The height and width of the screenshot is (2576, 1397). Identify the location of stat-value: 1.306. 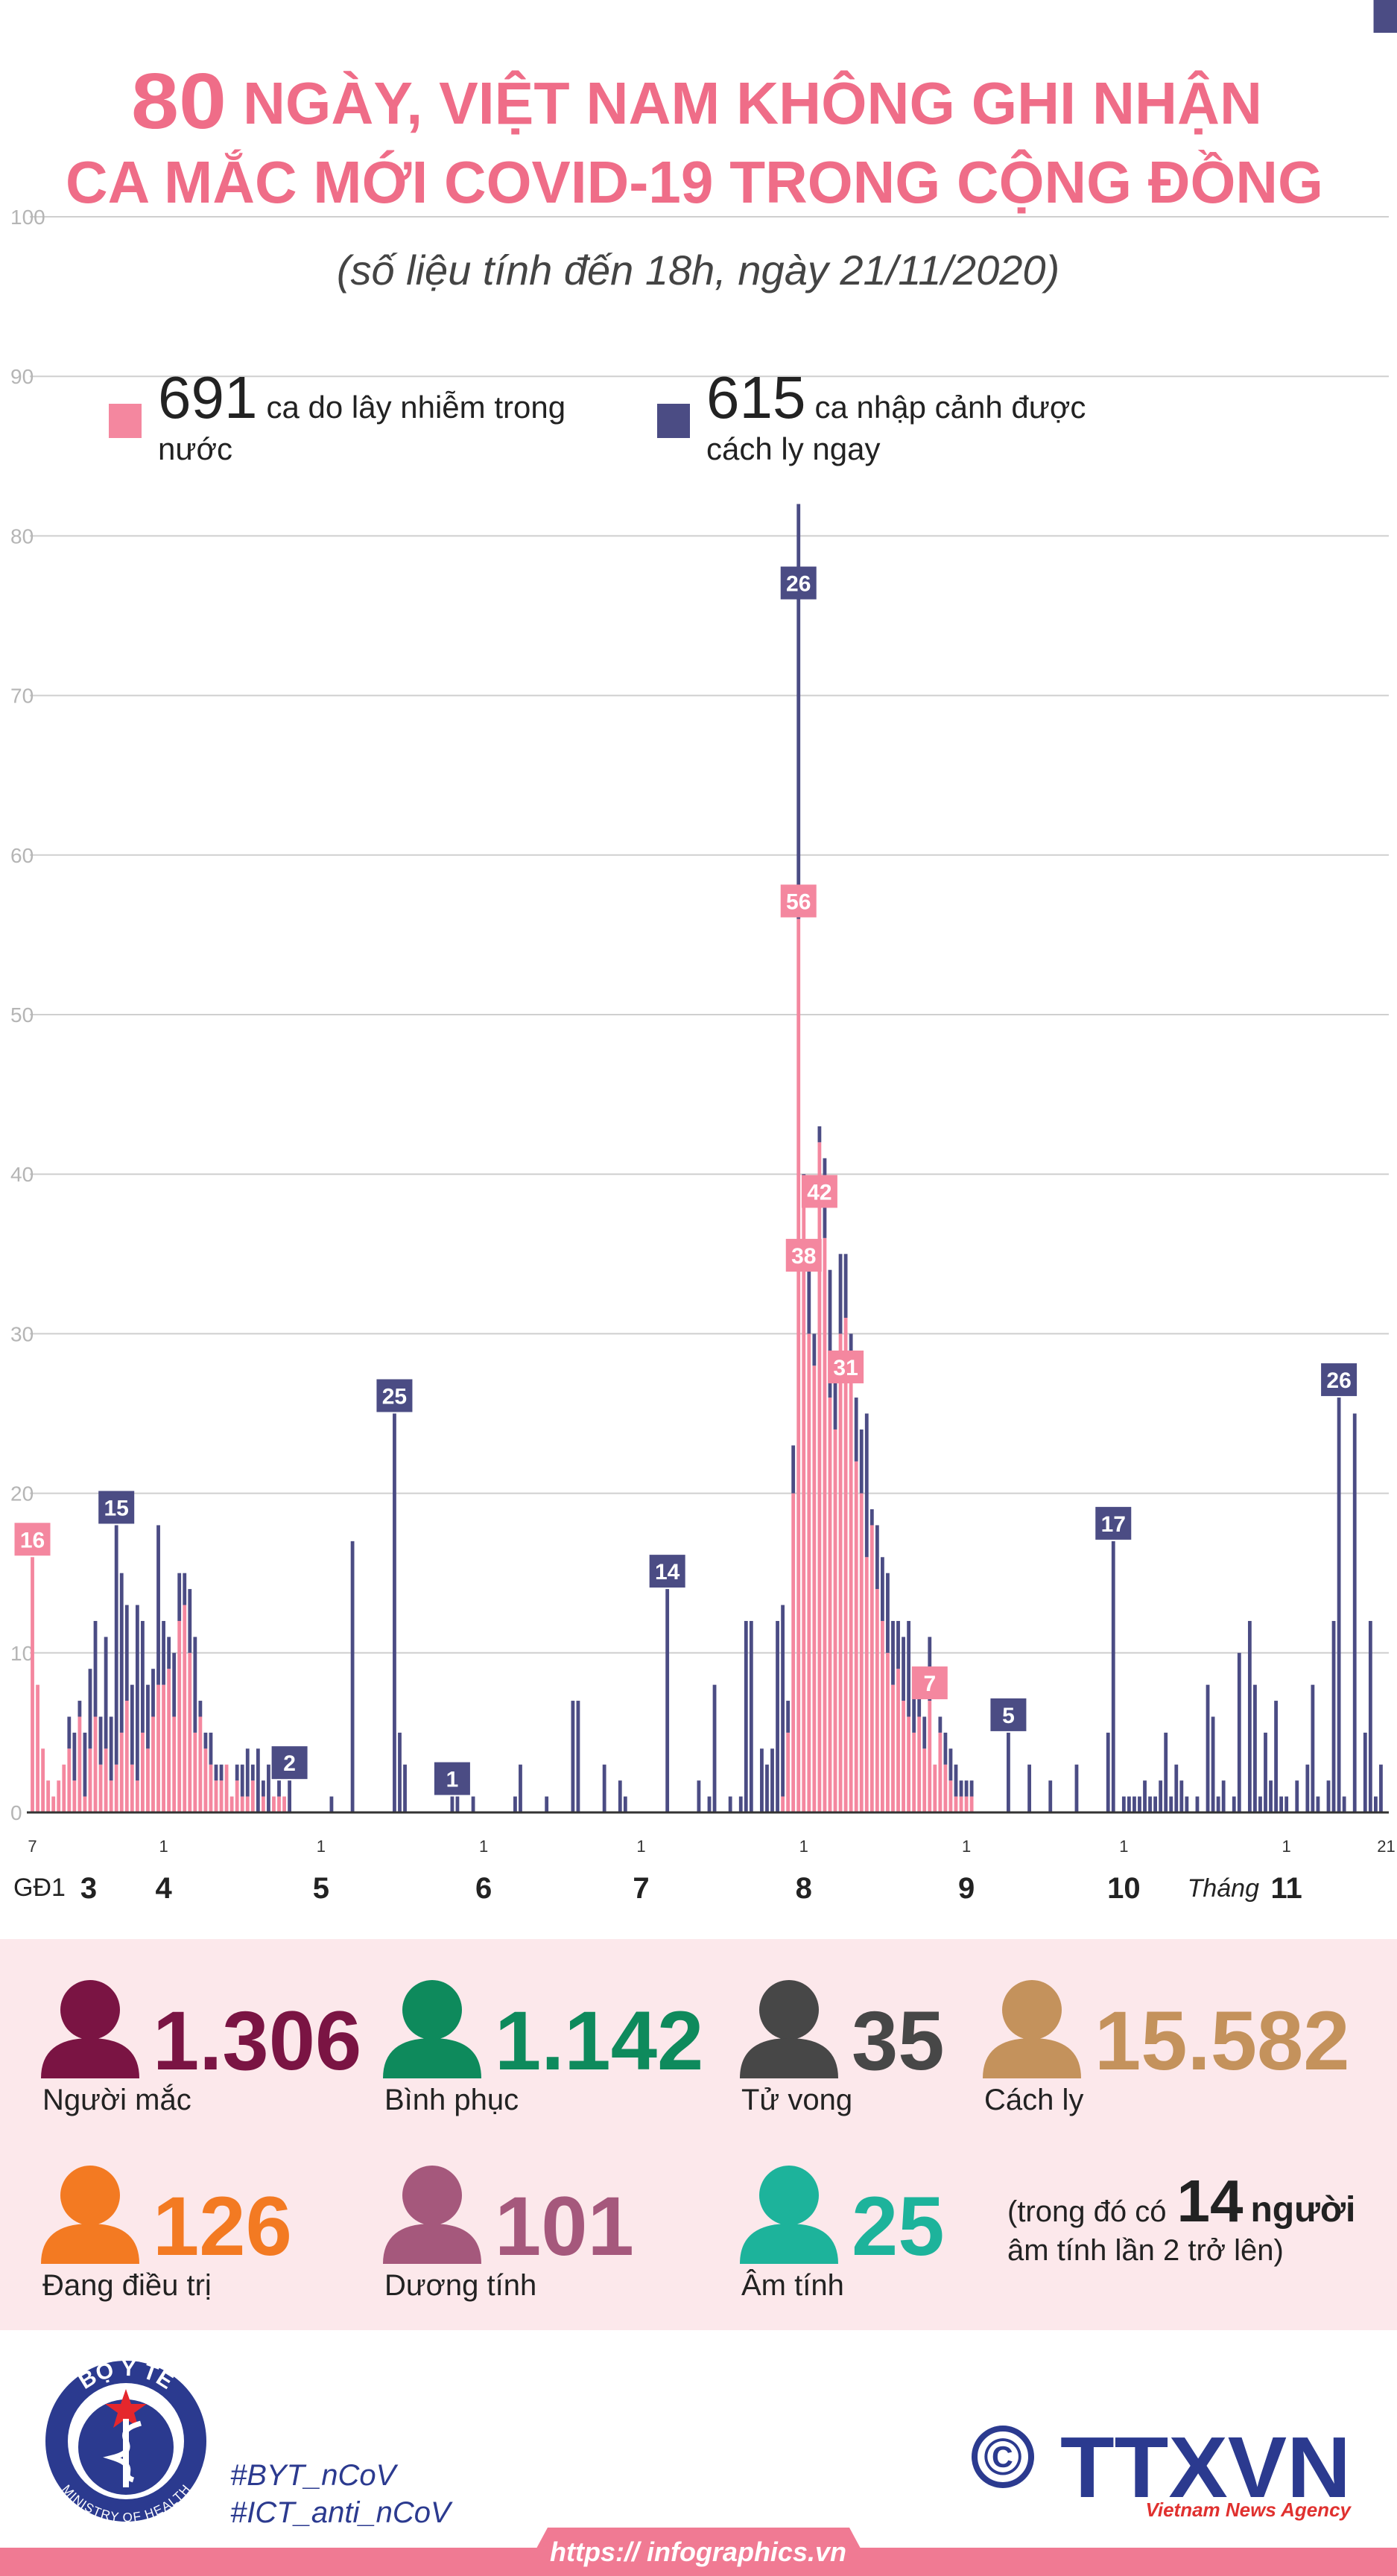
(257, 2041).